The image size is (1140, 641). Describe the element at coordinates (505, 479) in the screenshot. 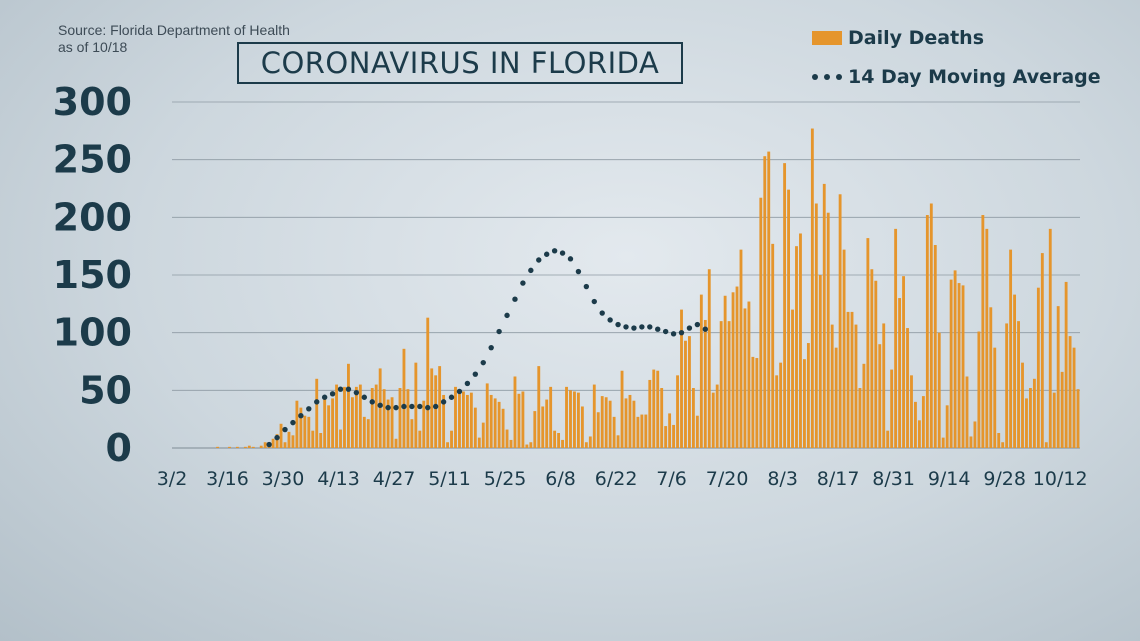

I see `x-tick-label: 5/25` at that location.